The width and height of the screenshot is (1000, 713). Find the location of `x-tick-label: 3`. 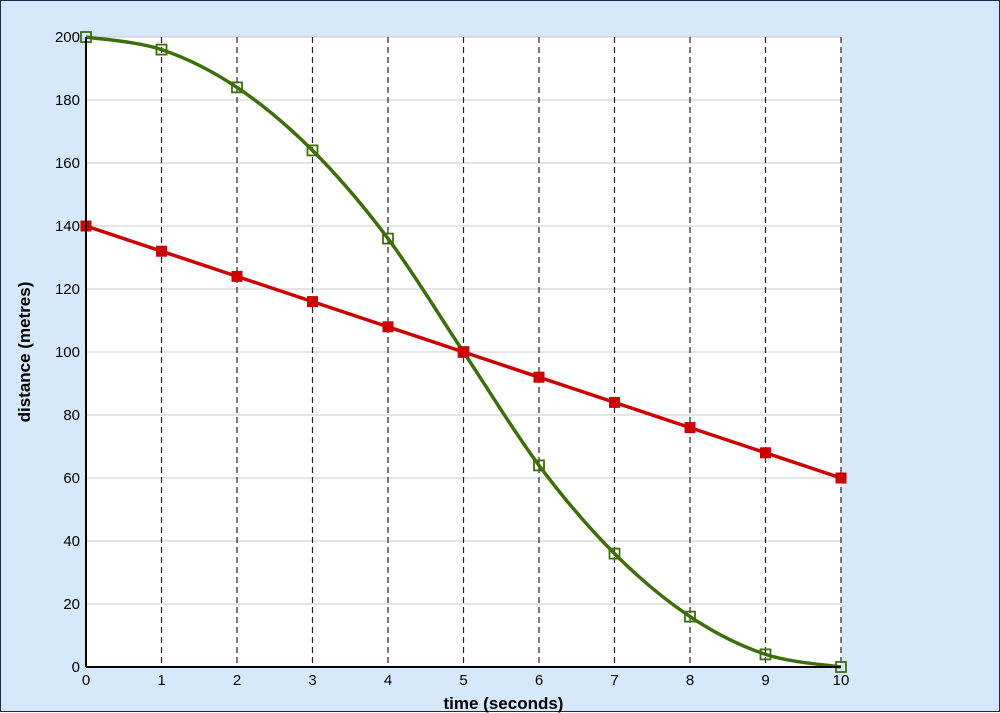

x-tick-label: 3 is located at coordinates (312, 680).